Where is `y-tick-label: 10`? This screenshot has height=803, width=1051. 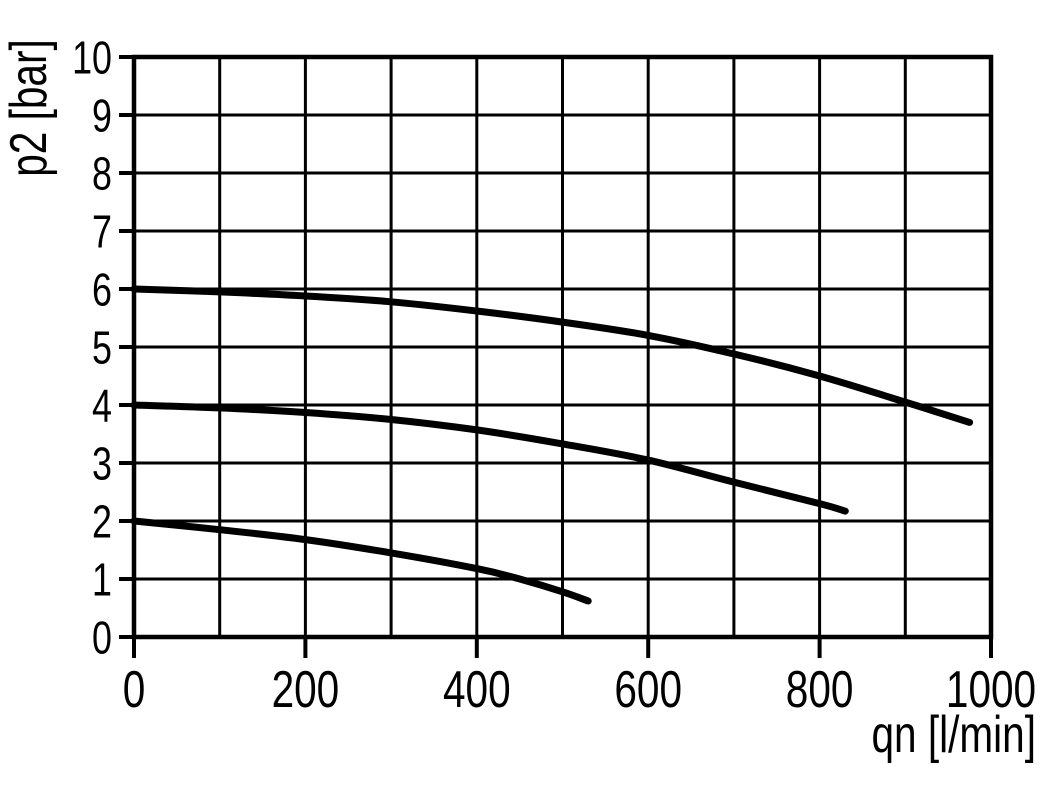 y-tick-label: 10 is located at coordinates (92, 57).